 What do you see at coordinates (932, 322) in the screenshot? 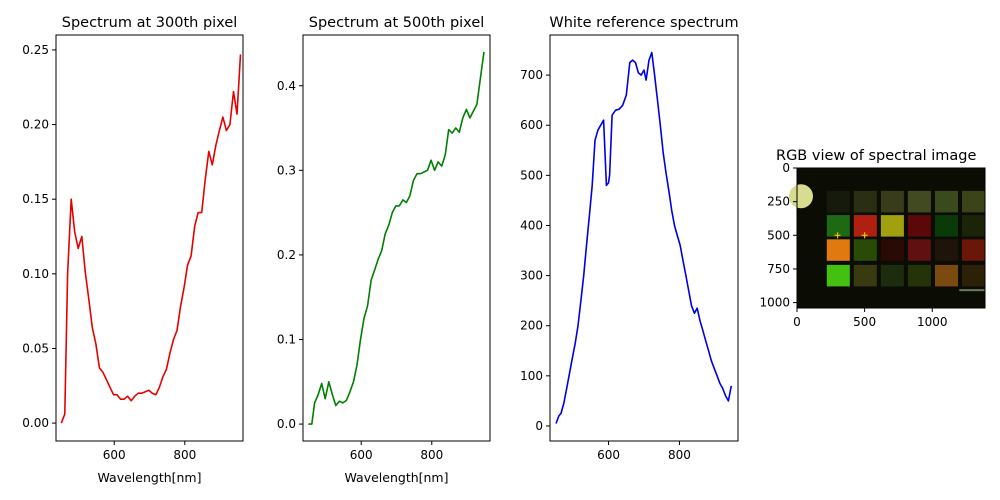
I see `x-tick-label: 1000` at bounding box center [932, 322].